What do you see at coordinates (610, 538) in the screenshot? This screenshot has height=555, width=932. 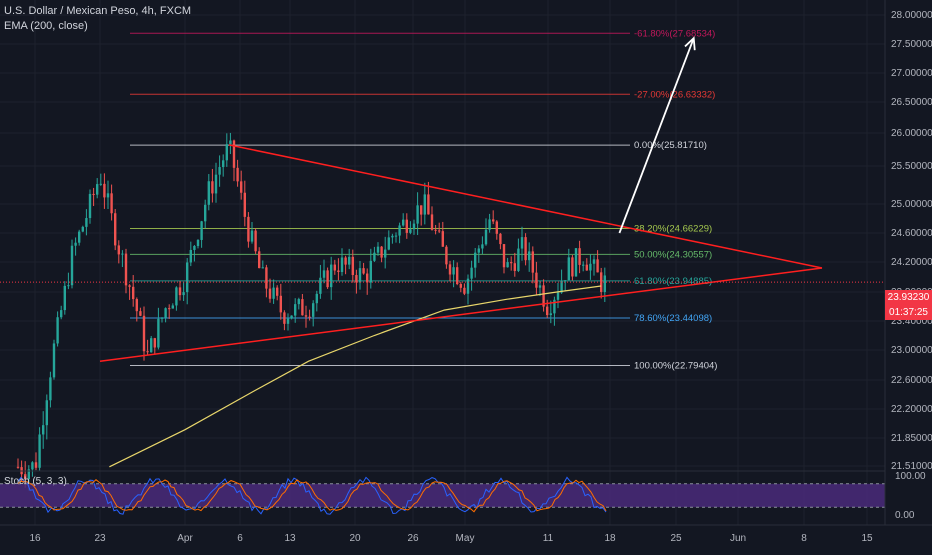 I see `time-tick-label: 18` at bounding box center [610, 538].